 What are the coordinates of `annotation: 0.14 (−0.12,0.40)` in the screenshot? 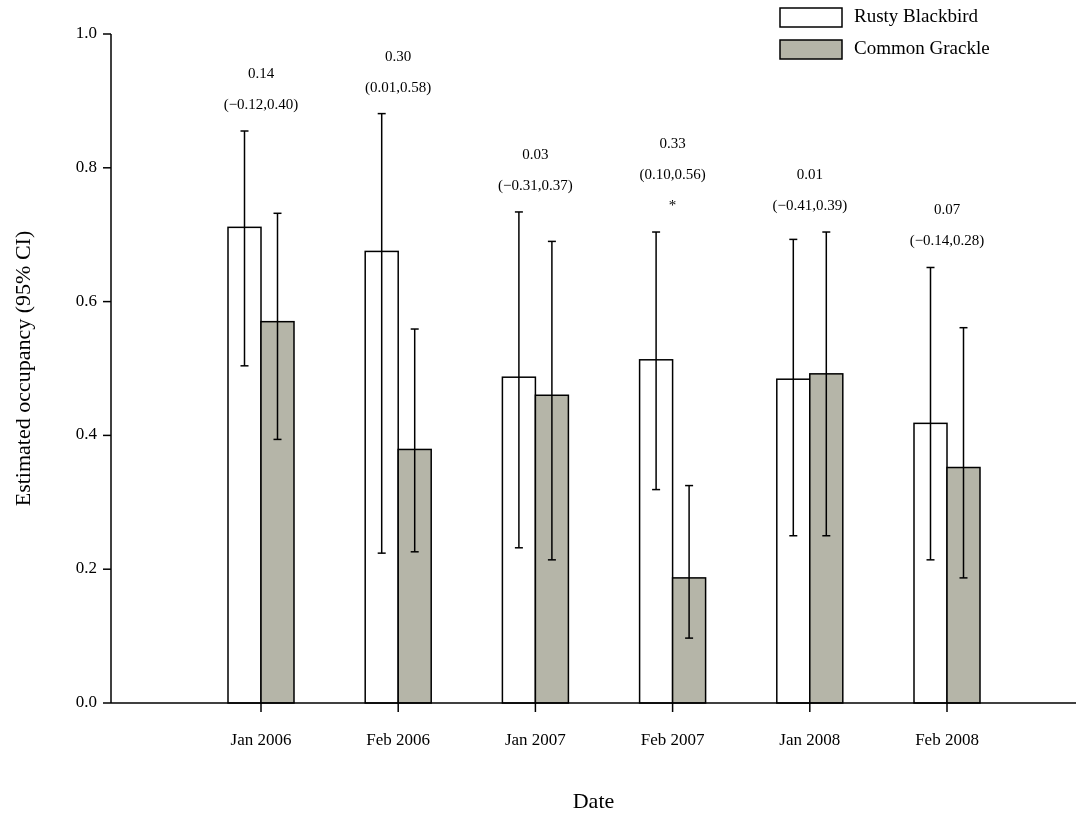 It's located at (261, 89).